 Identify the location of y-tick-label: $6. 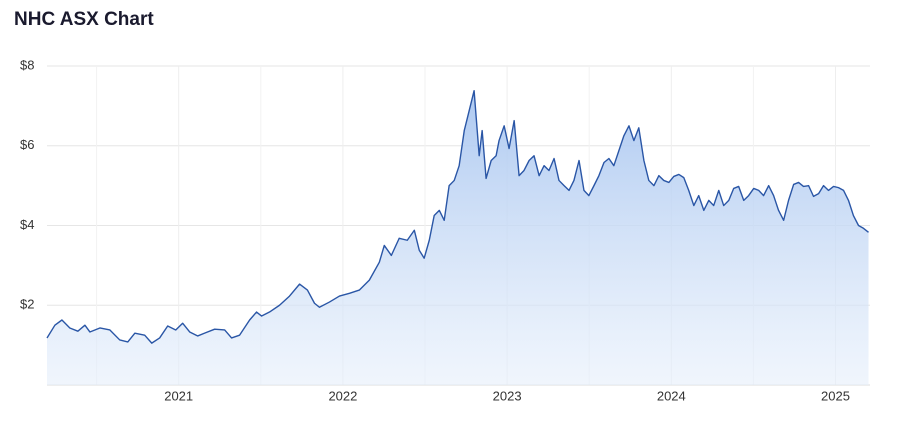
(27, 144).